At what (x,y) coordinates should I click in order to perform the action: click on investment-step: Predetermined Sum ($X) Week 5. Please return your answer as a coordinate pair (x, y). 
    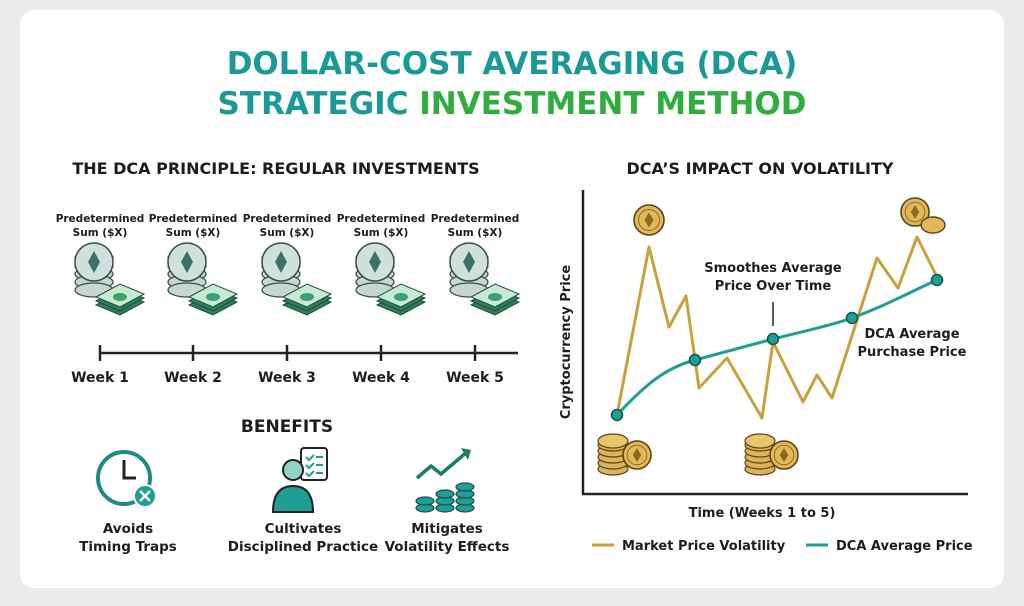
    Looking at the image, I should click on (476, 299).